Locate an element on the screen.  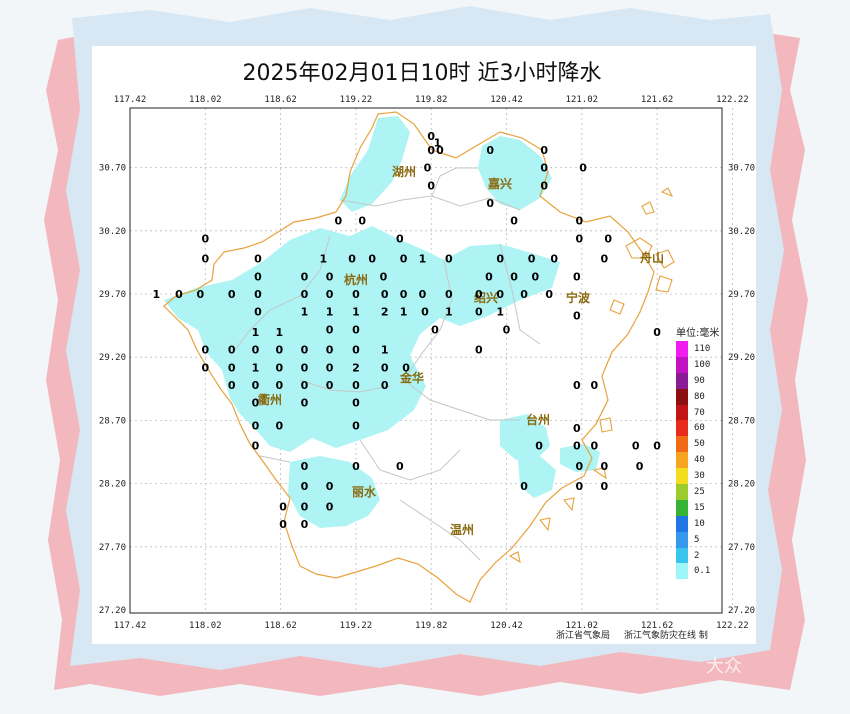
watermark: 大众 is located at coordinates (724, 666).